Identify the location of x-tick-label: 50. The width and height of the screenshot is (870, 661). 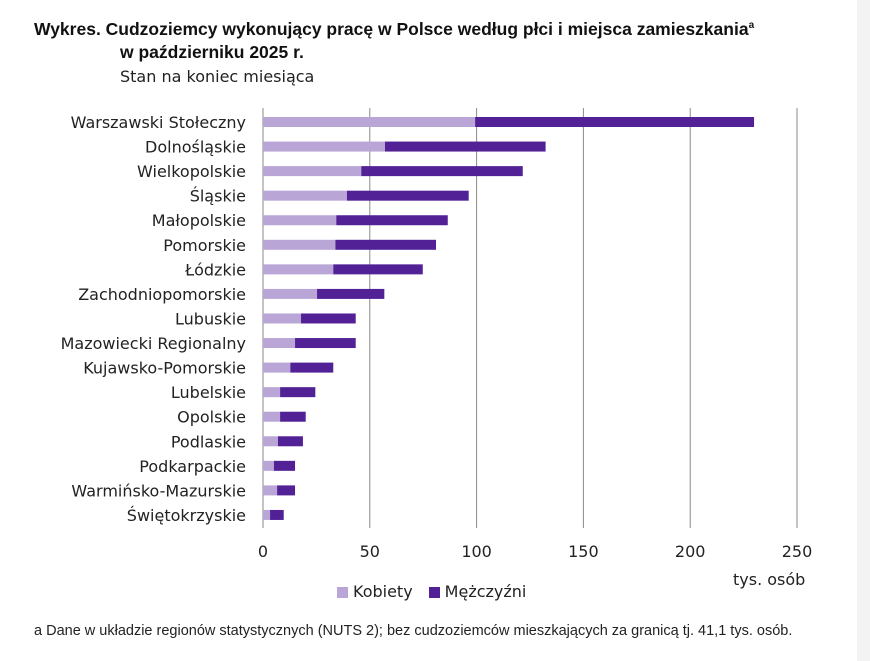
(370, 551).